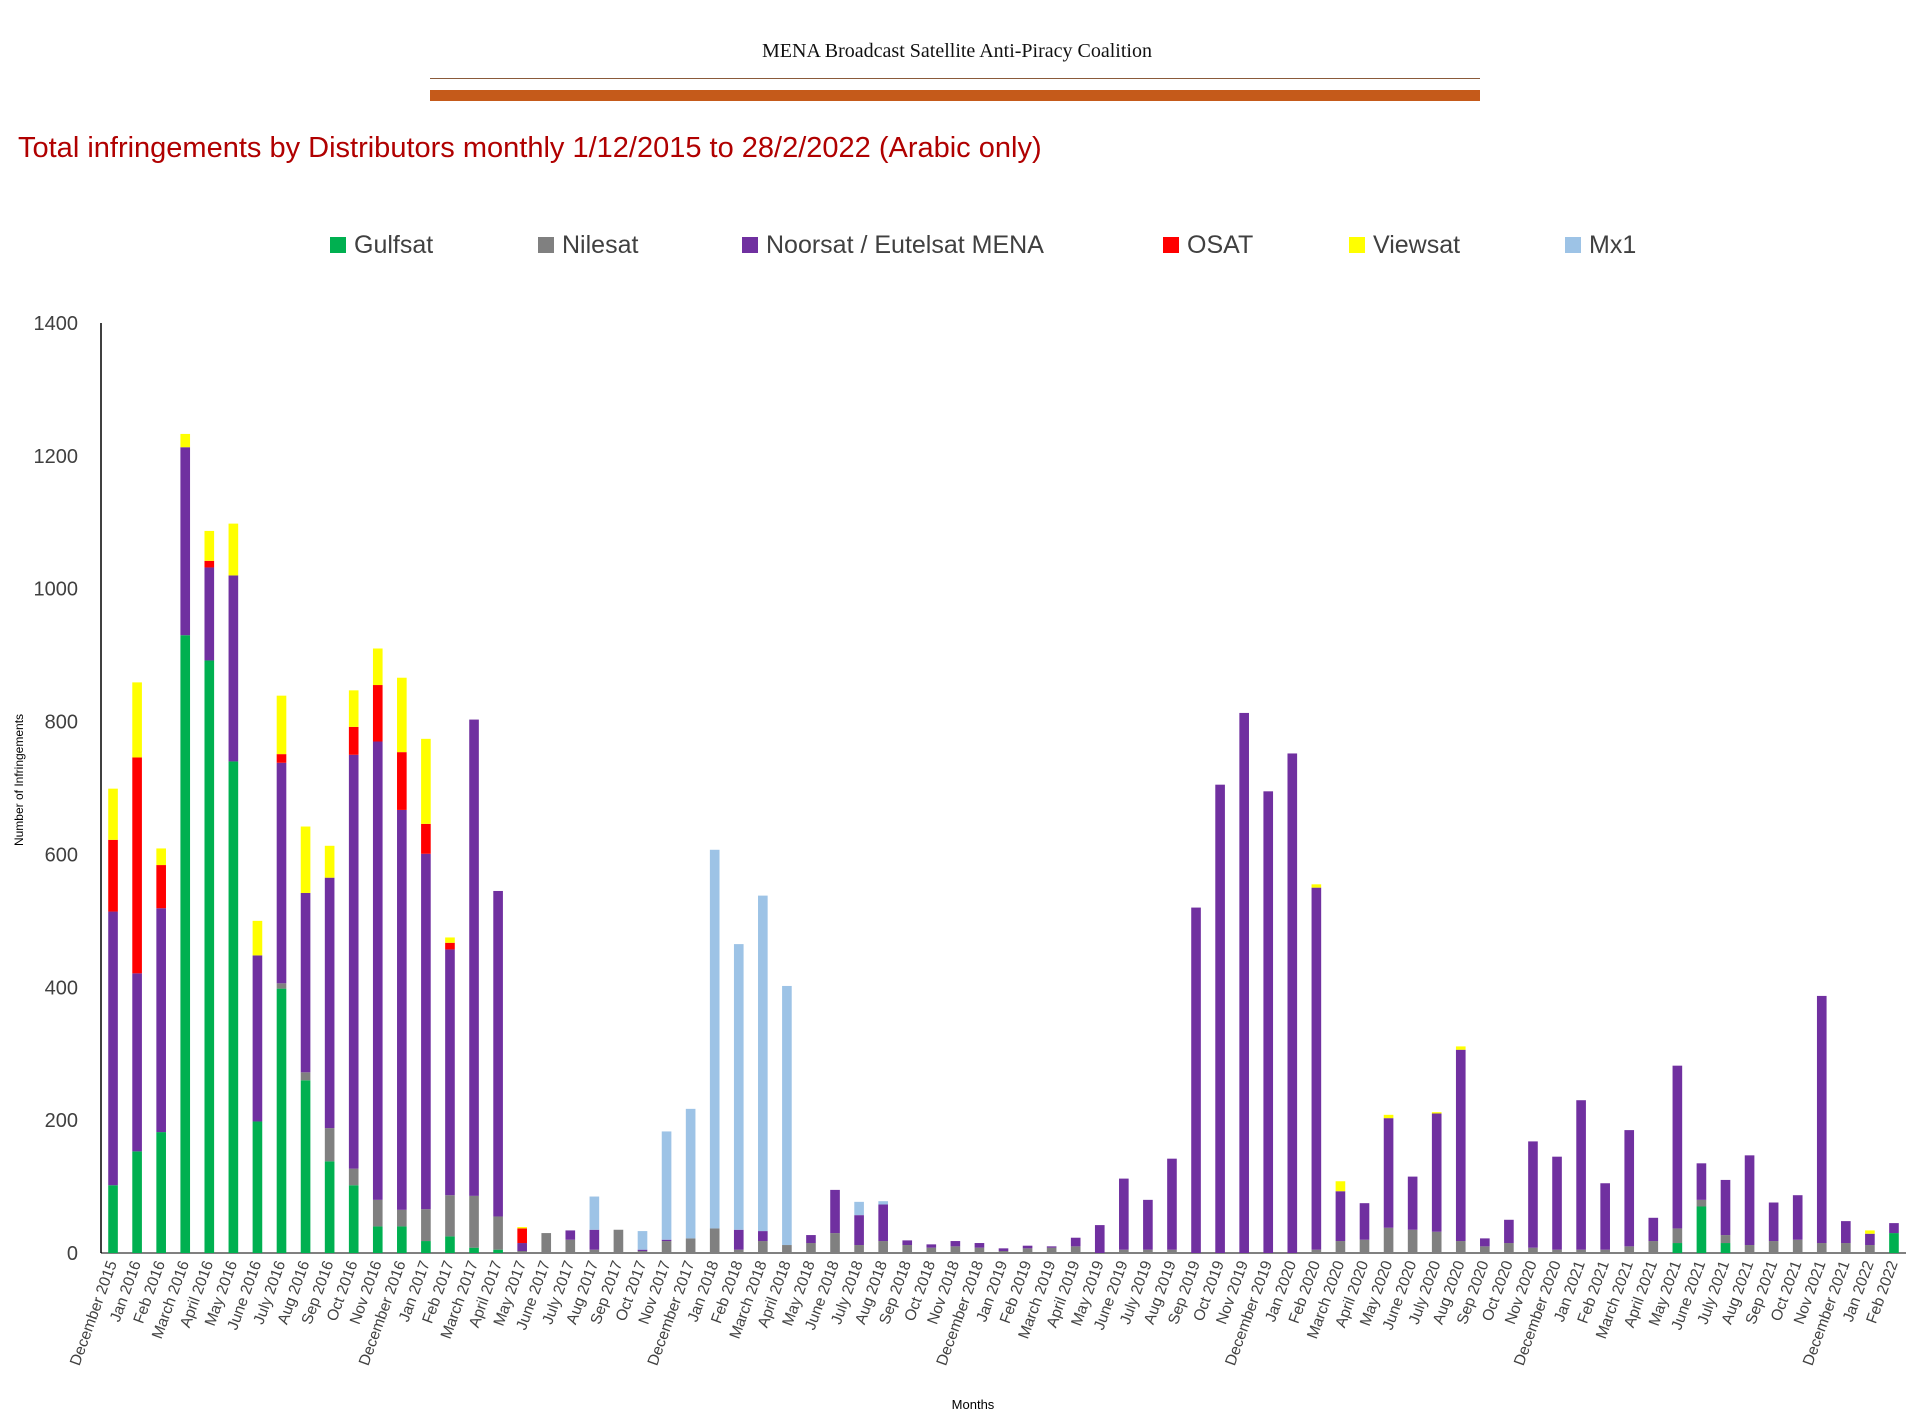 This screenshot has height=1420, width=1914. I want to click on y-tick-label: 600, so click(61, 855).